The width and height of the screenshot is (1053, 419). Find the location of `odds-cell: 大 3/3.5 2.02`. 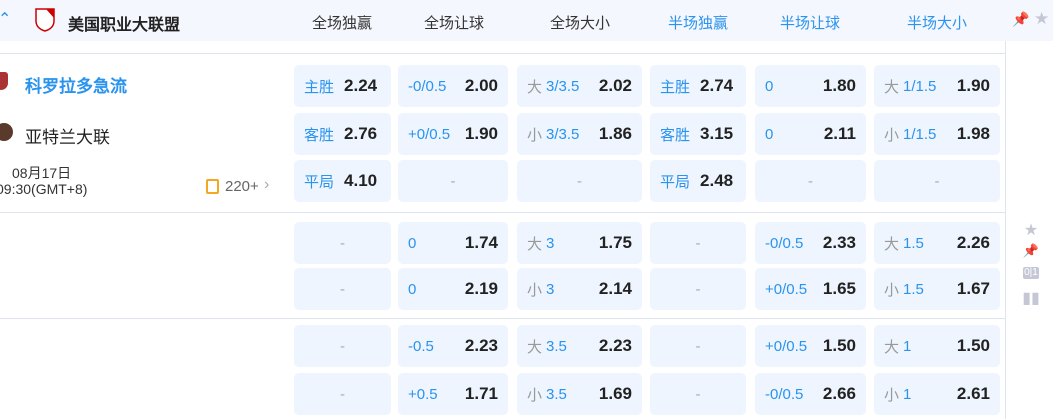

odds-cell: 大 3/3.5 2.02 is located at coordinates (579, 86).